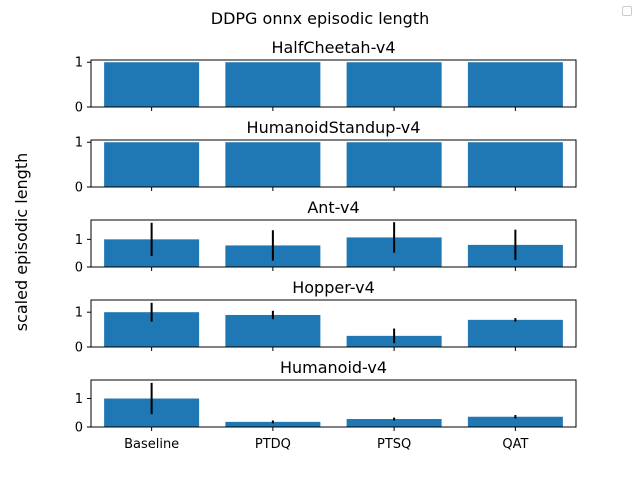 Image resolution: width=640 pixels, height=480 pixels. I want to click on x-tick-label: PTSQ, so click(394, 444).